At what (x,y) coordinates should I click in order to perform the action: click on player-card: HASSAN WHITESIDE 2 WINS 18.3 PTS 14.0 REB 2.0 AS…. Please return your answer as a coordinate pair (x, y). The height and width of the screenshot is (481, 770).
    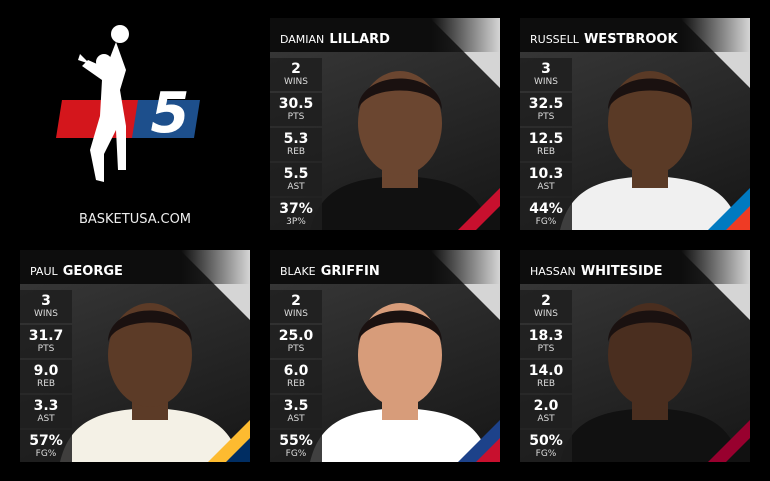
    Looking at the image, I should click on (635, 356).